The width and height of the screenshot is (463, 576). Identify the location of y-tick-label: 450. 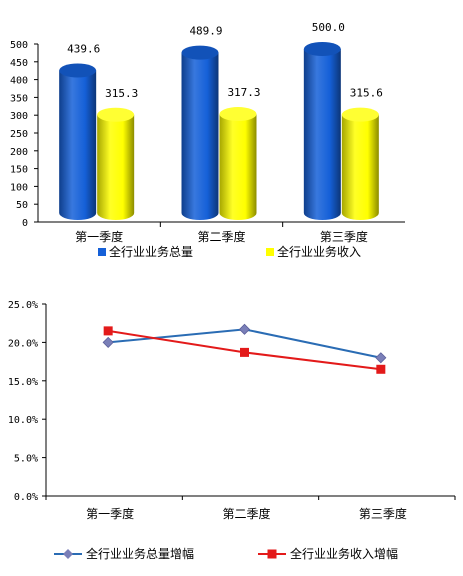
(19, 63).